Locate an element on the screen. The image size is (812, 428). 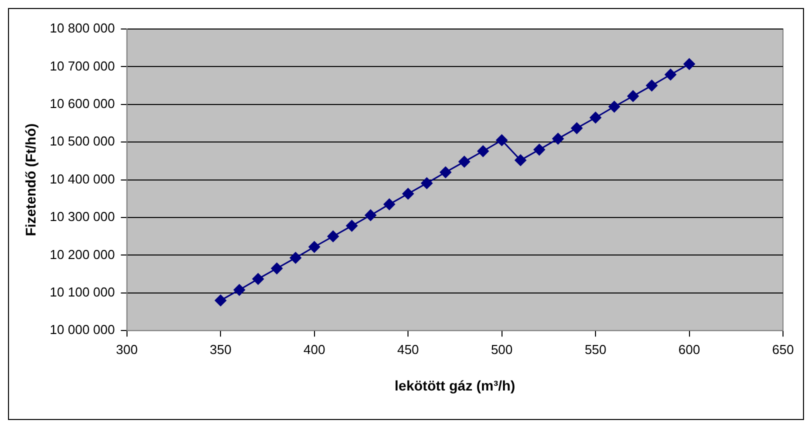
y-tick-label: 10 700 000 is located at coordinates (82, 66).